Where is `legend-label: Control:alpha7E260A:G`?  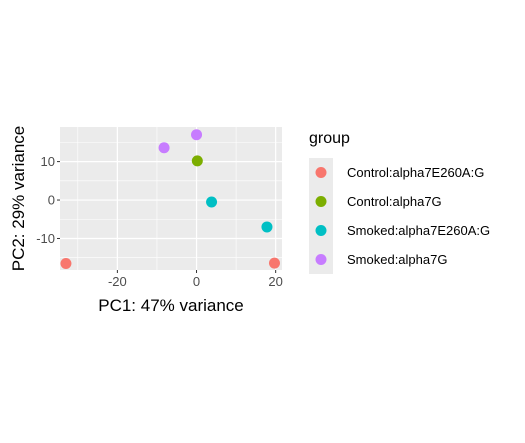
legend-label: Control:alpha7E260A:G is located at coordinates (415, 172).